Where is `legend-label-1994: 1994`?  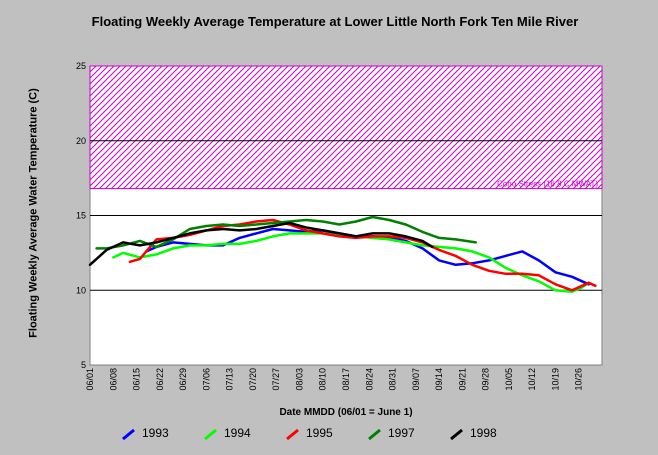
legend-label-1994: 1994 is located at coordinates (237, 433).